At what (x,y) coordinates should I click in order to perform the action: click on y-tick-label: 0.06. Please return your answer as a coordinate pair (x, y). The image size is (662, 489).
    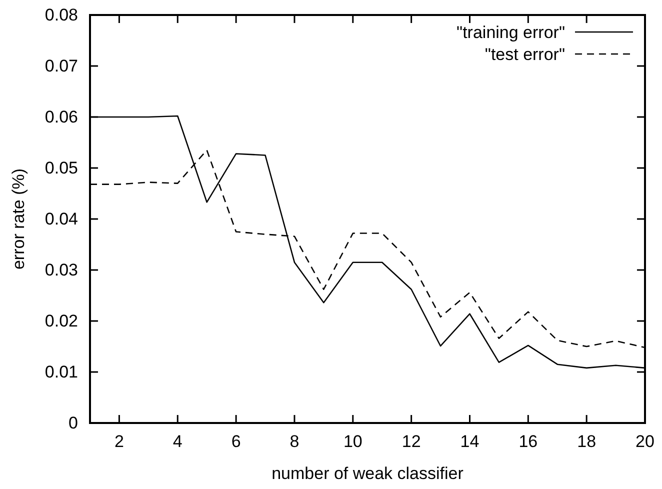
    Looking at the image, I should click on (61, 116).